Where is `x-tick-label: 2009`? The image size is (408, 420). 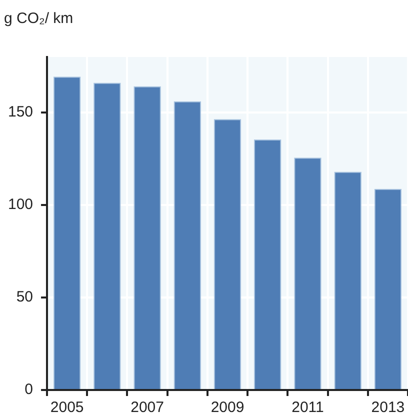 x-tick-label: 2009 is located at coordinates (227, 407).